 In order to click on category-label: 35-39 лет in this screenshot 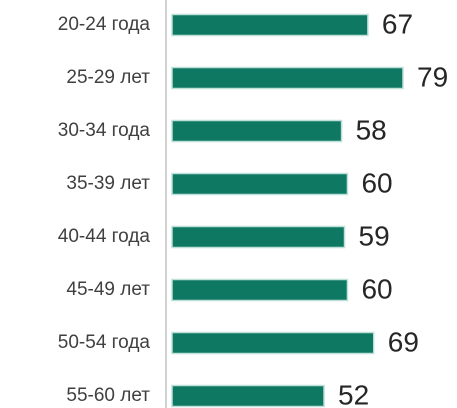, I will do `click(108, 183)`.